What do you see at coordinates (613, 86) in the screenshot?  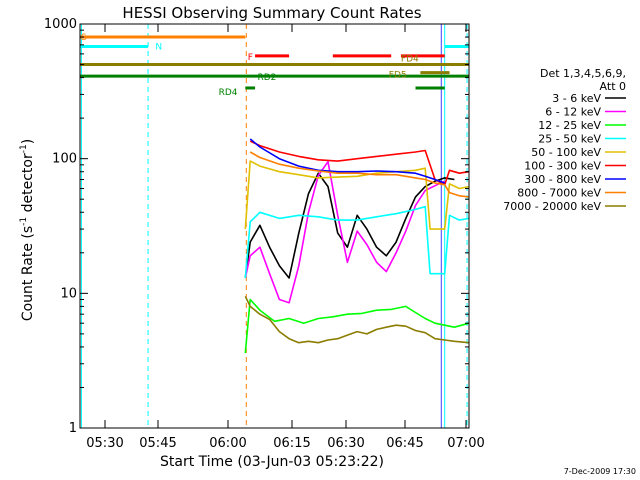 I see `legend-header-line-2: Att 0` at bounding box center [613, 86].